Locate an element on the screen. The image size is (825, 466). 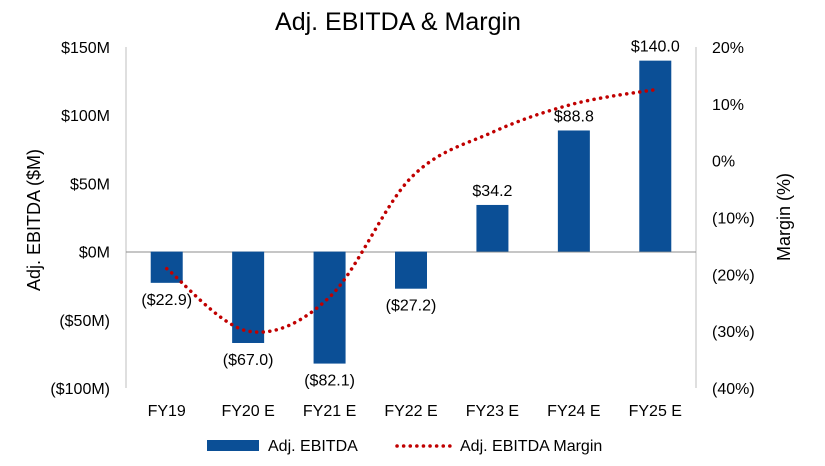
category-labels: FY19 FY20 E FY21 E FY22 E FY23 E FY24 E FY25 E is located at coordinates (415, 411).